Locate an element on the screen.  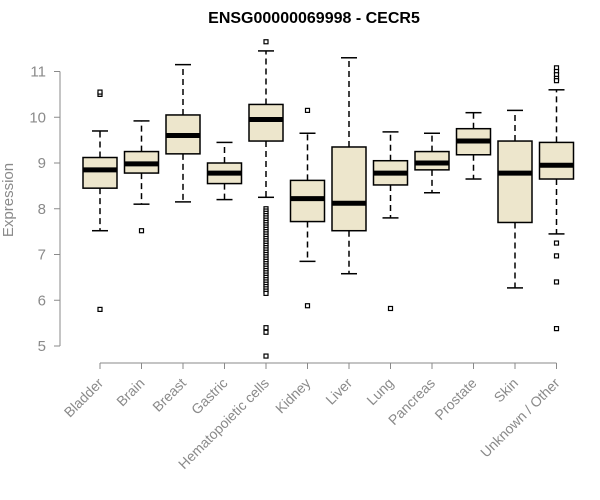
x-tick-label: Liver is located at coordinates (338, 391).